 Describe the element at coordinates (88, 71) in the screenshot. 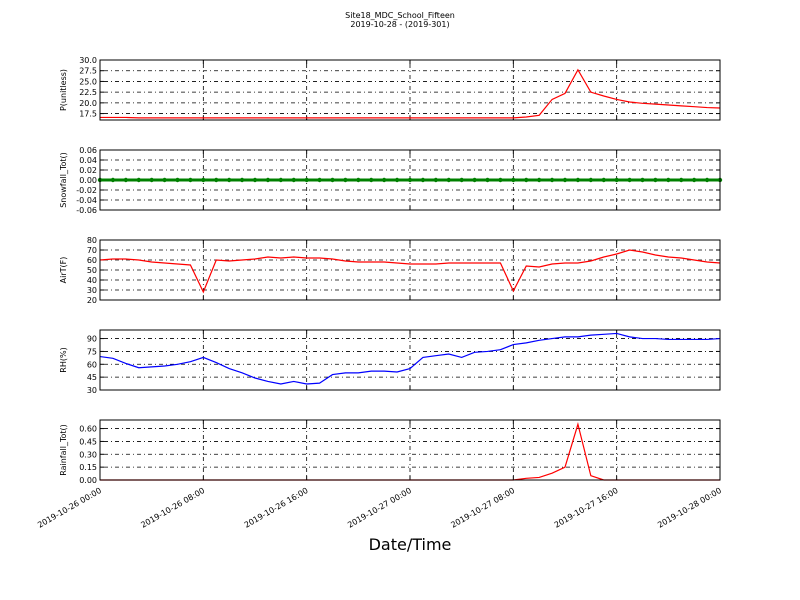

I see `y-tick-label: 27.5` at that location.